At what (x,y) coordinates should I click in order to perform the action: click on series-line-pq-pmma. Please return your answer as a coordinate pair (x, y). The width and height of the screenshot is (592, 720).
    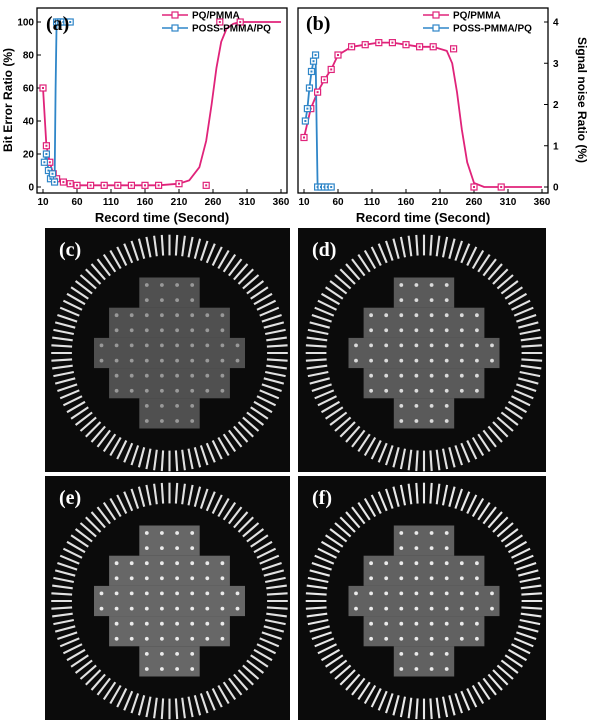
    Looking at the image, I should click on (161, 104).